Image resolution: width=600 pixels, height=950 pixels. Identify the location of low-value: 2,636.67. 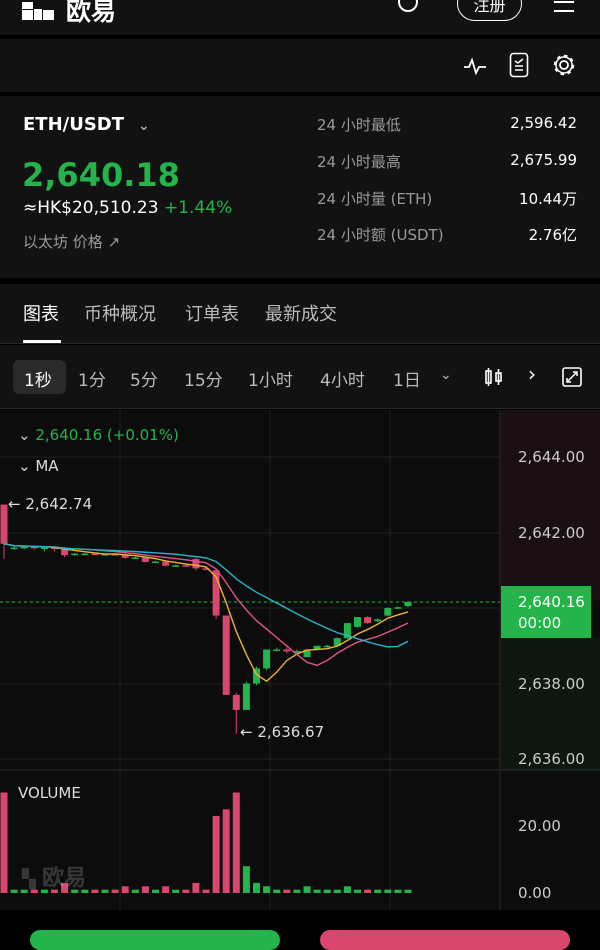
(291, 732).